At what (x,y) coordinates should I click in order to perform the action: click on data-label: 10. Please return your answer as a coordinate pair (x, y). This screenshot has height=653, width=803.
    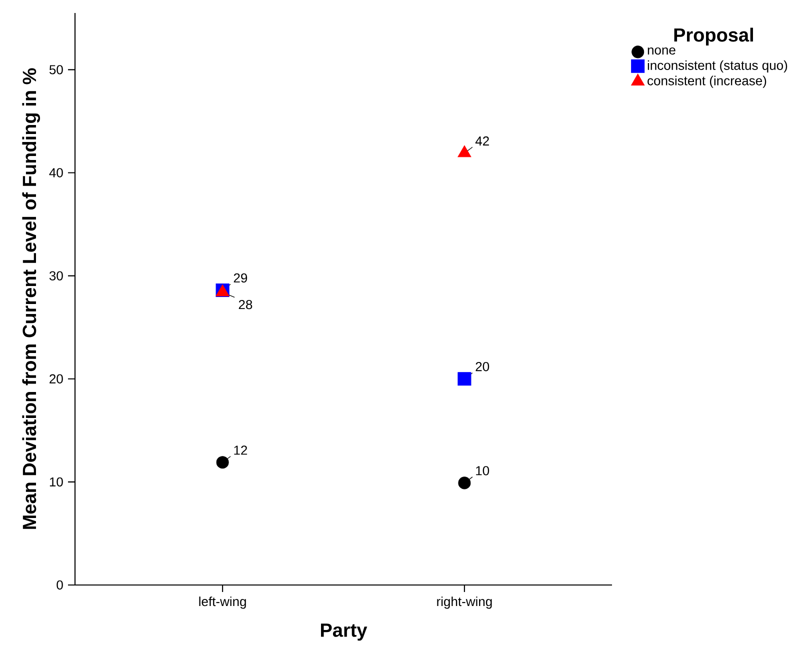
    Looking at the image, I should click on (483, 471).